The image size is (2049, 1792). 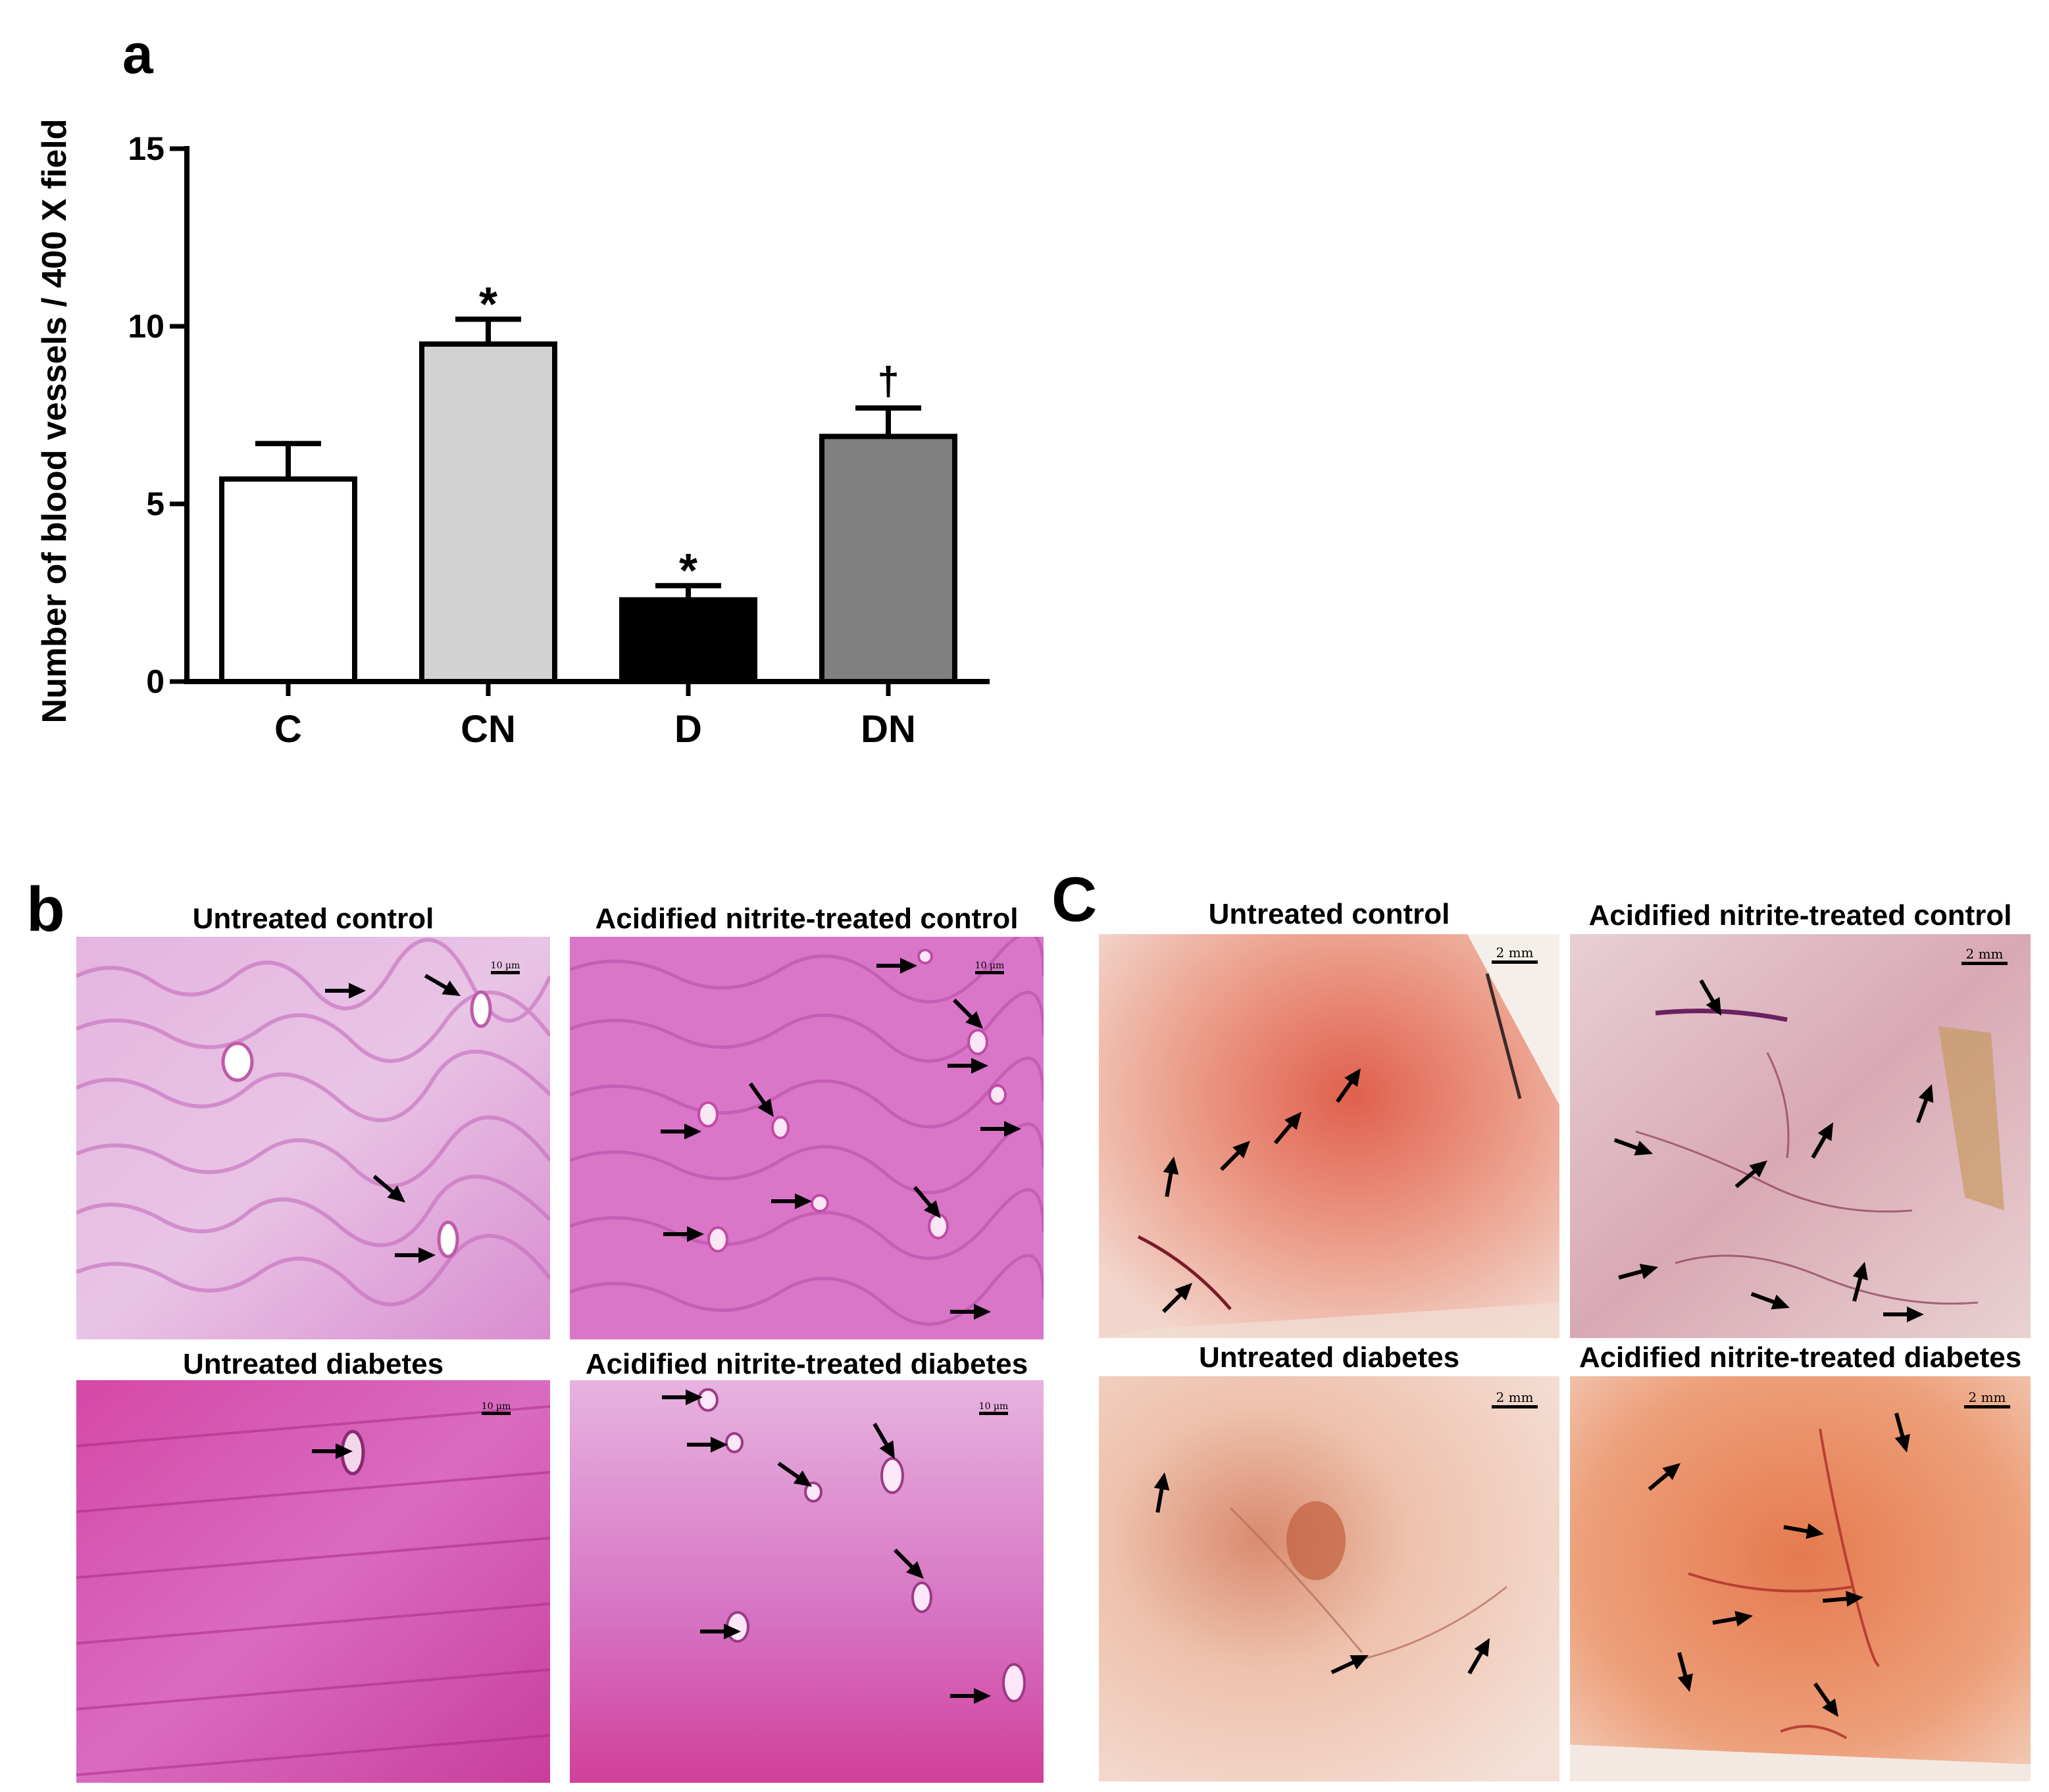 What do you see at coordinates (313, 1582) in the screenshot?
I see `histology-image-untreated-diabetes` at bounding box center [313, 1582].